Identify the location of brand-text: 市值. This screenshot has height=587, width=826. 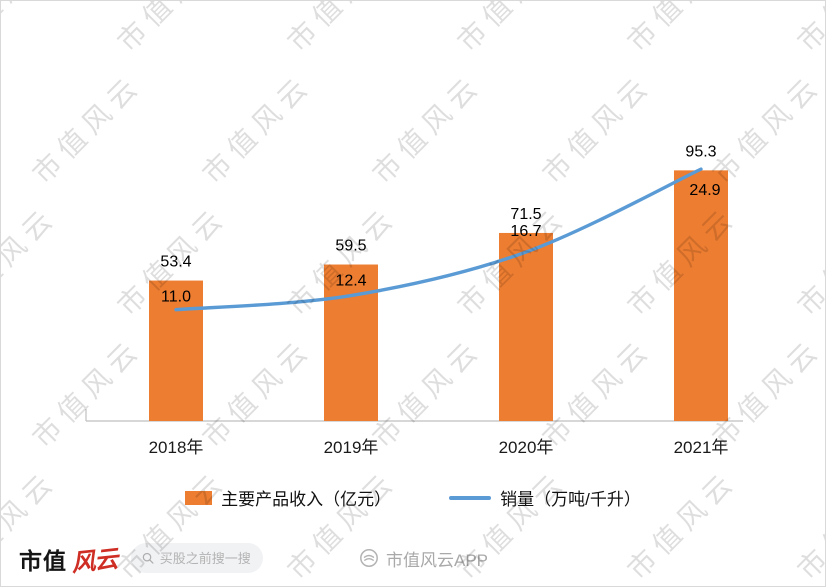
(43, 561).